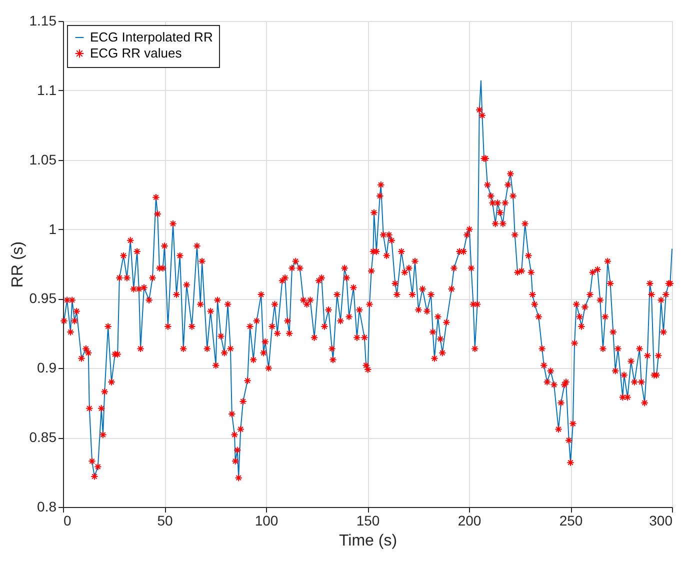  What do you see at coordinates (368, 520) in the screenshot?
I see `x-tick-label: 150` at bounding box center [368, 520].